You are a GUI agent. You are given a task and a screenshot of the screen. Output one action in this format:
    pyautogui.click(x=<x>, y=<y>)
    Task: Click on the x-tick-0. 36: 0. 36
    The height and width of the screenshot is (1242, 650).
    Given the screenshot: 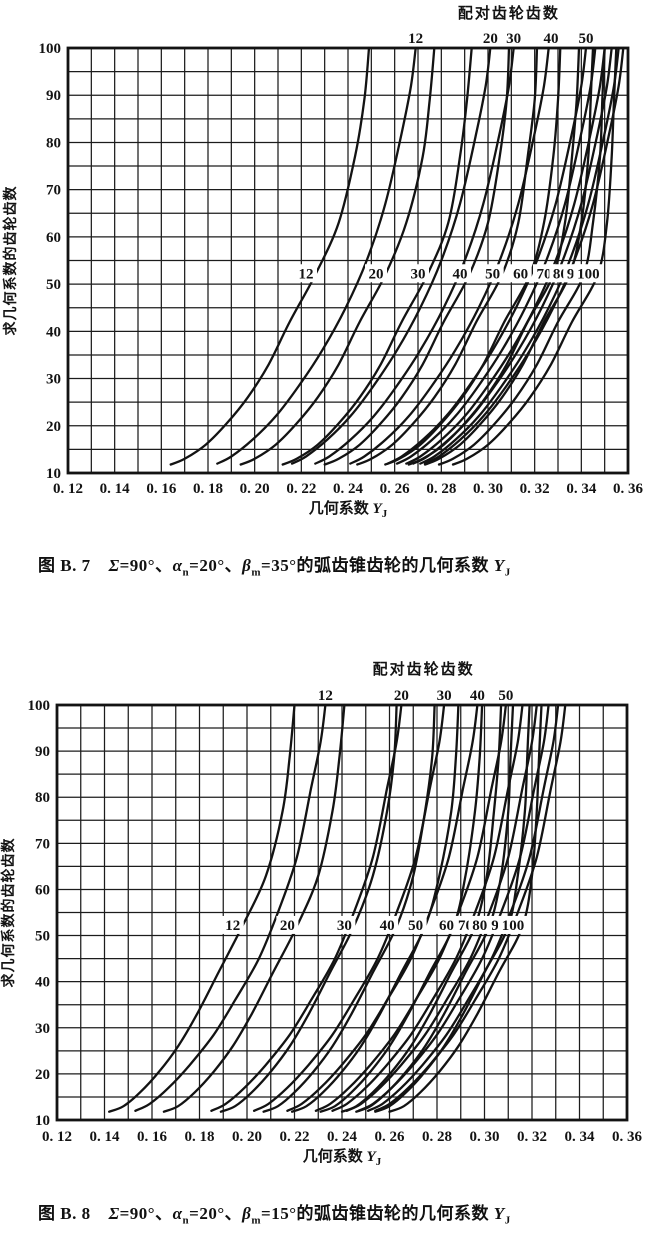 What is the action you would take?
    pyautogui.click(x=628, y=489)
    